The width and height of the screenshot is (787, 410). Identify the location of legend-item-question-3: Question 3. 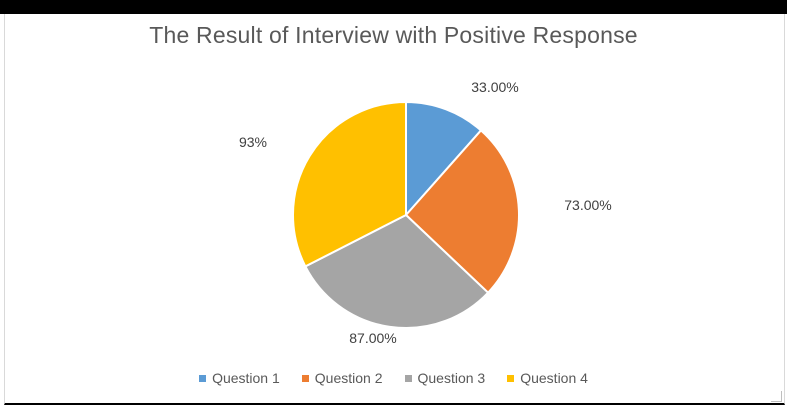
(445, 378).